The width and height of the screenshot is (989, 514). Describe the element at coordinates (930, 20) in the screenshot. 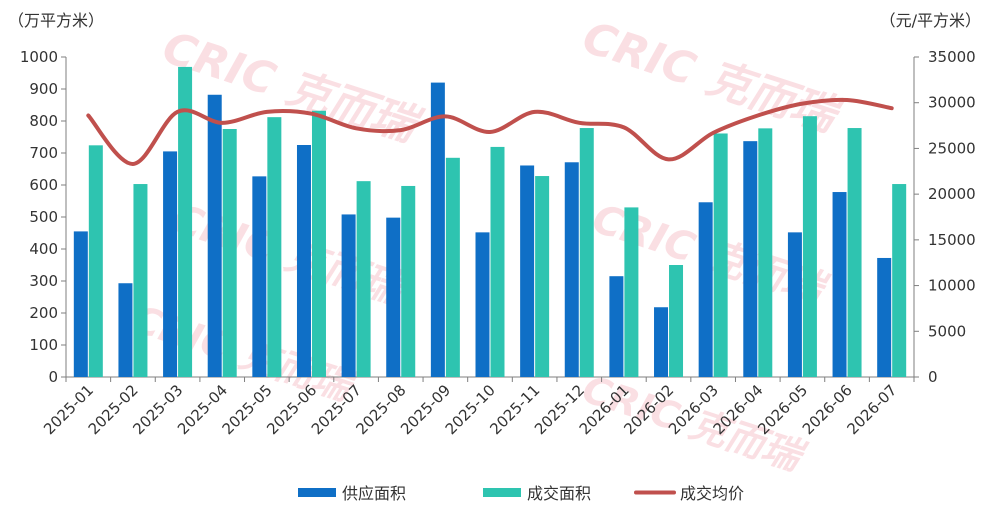

I see `right-axis-unit: （元/平方米）` at that location.